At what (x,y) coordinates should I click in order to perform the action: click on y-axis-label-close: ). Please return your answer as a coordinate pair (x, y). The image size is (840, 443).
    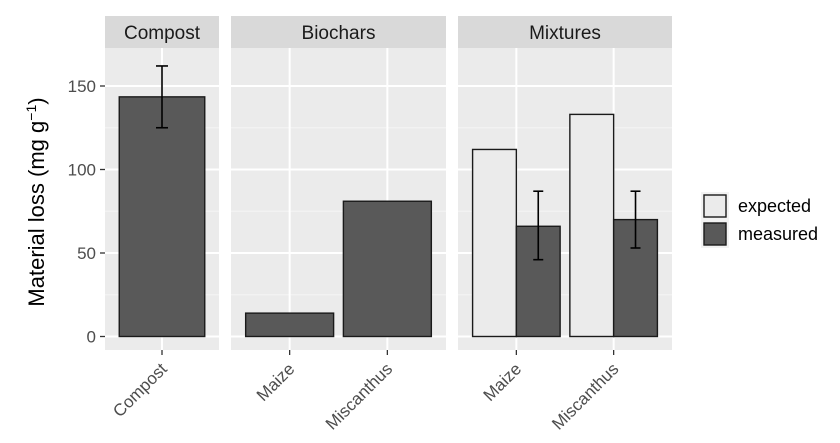
    Looking at the image, I should click on (36, 100).